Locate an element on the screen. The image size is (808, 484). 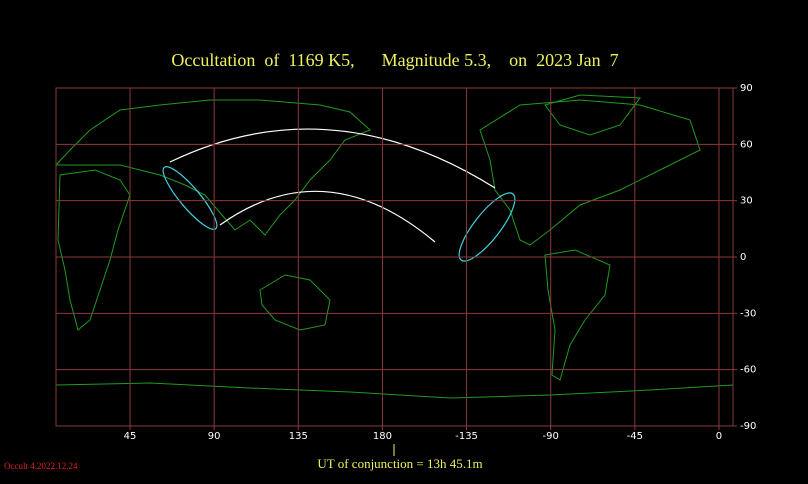
x-tick-label: -45 is located at coordinates (635, 436).